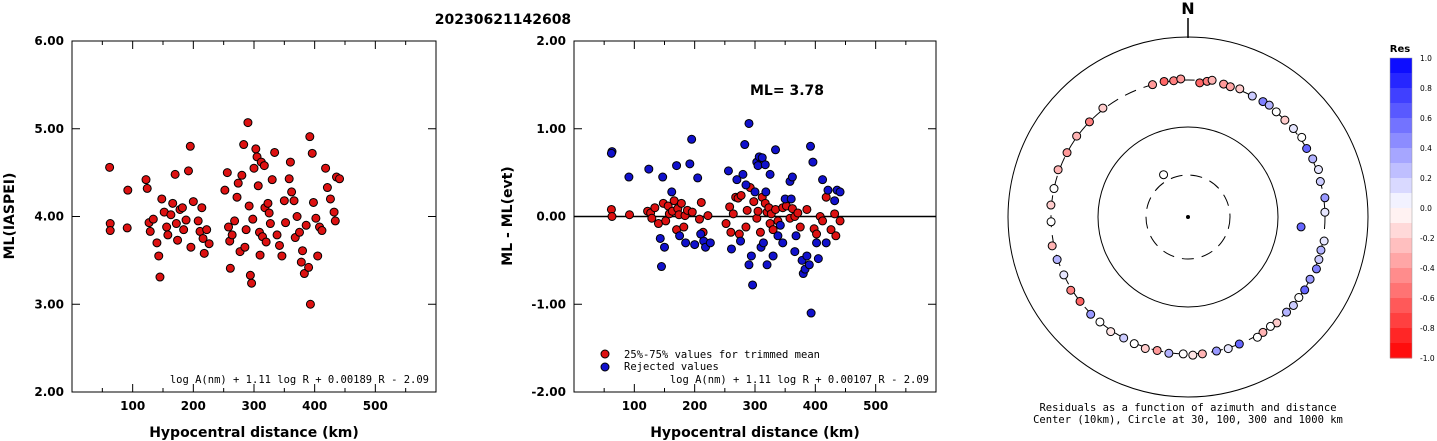 This screenshot has width=1437, height=441. I want to click on y-tick-label: -1.00, so click(548, 304).